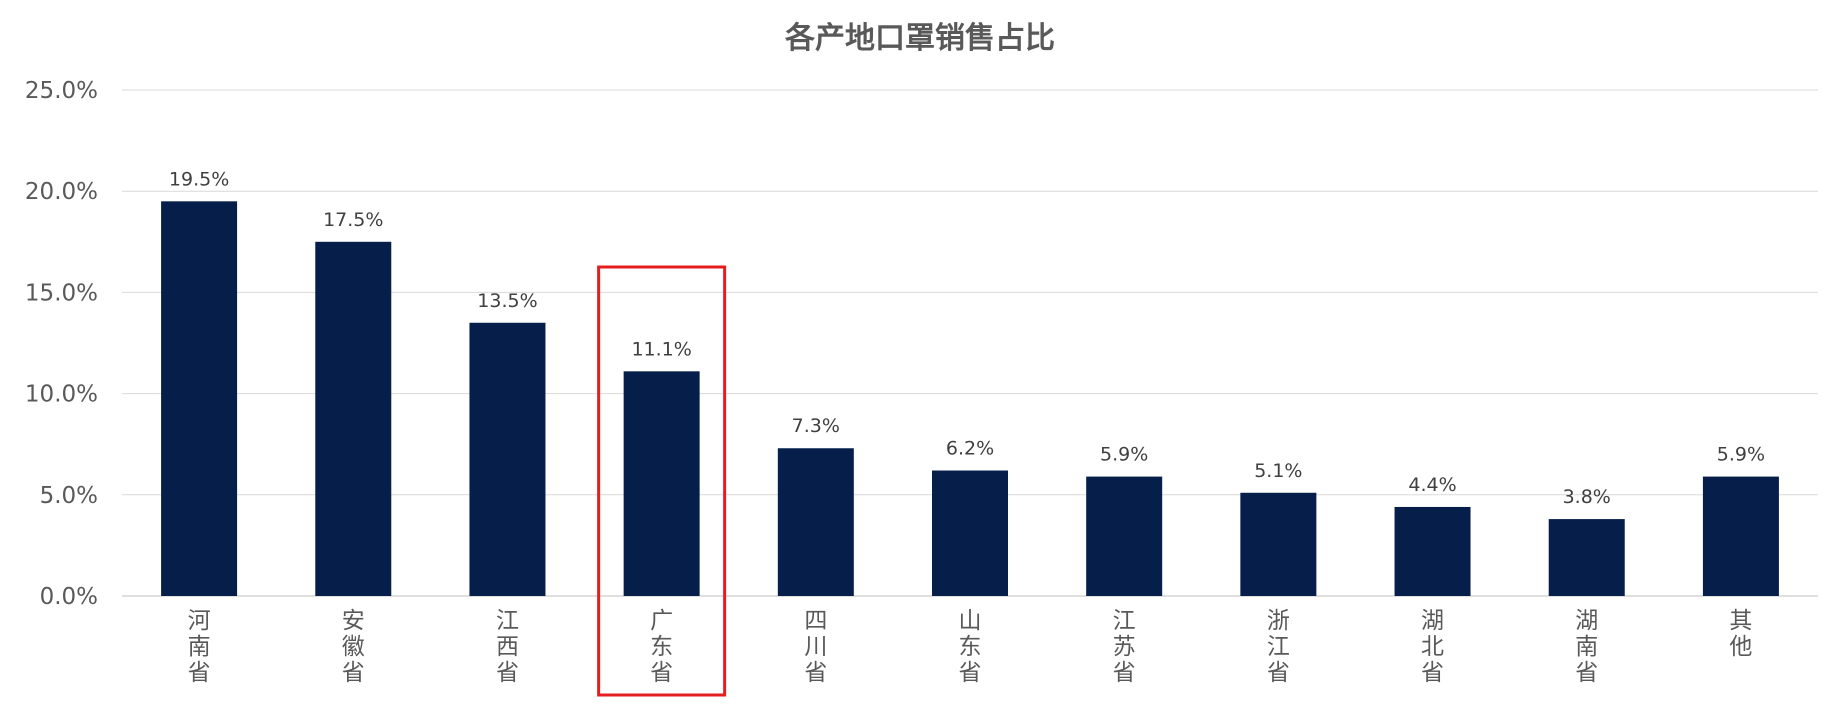  What do you see at coordinates (199, 179) in the screenshot?
I see `data-label: 19.5%` at bounding box center [199, 179].